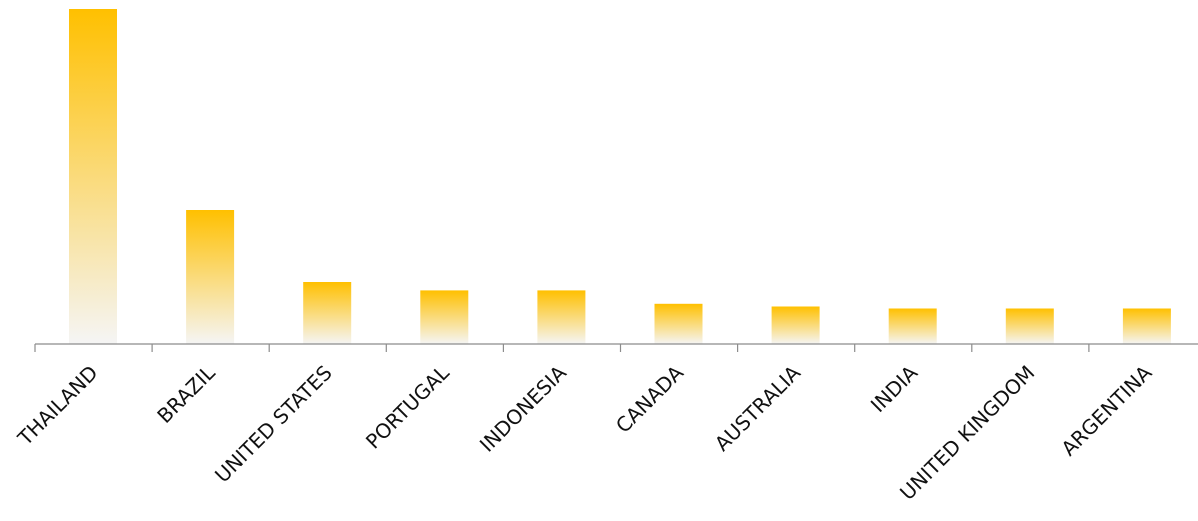 The height and width of the screenshot is (521, 1198). I want to click on bar-indonesia, so click(561, 317).